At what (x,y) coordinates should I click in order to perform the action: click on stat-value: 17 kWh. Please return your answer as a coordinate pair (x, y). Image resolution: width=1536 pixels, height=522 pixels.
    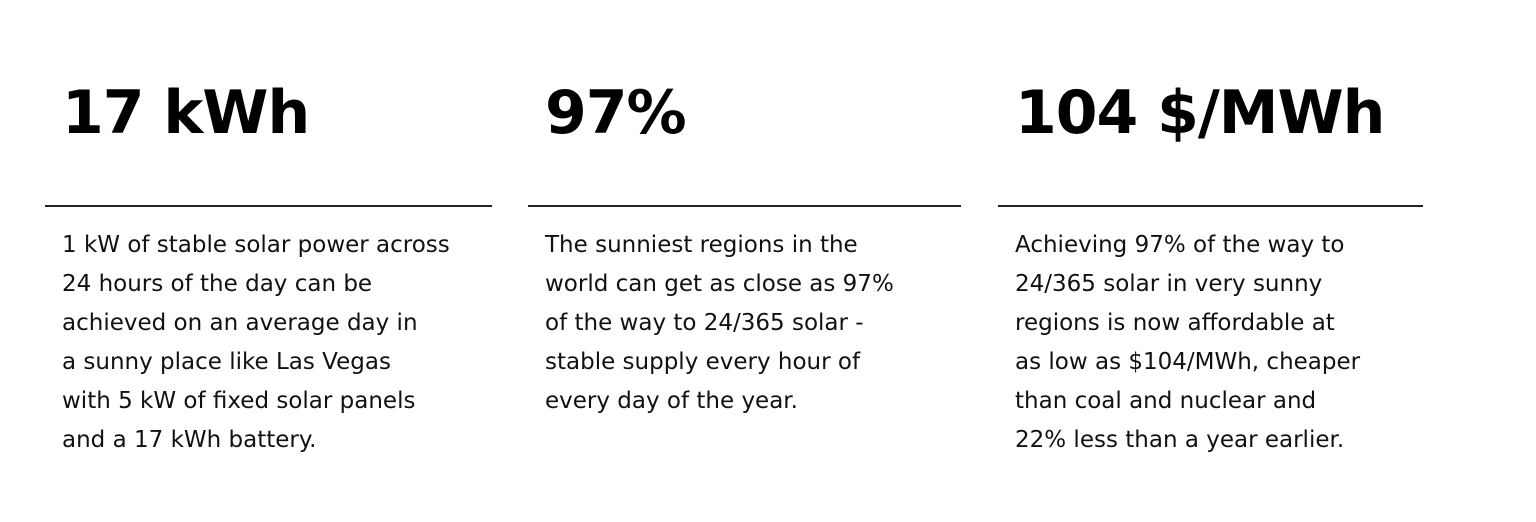
    Looking at the image, I should click on (186, 113).